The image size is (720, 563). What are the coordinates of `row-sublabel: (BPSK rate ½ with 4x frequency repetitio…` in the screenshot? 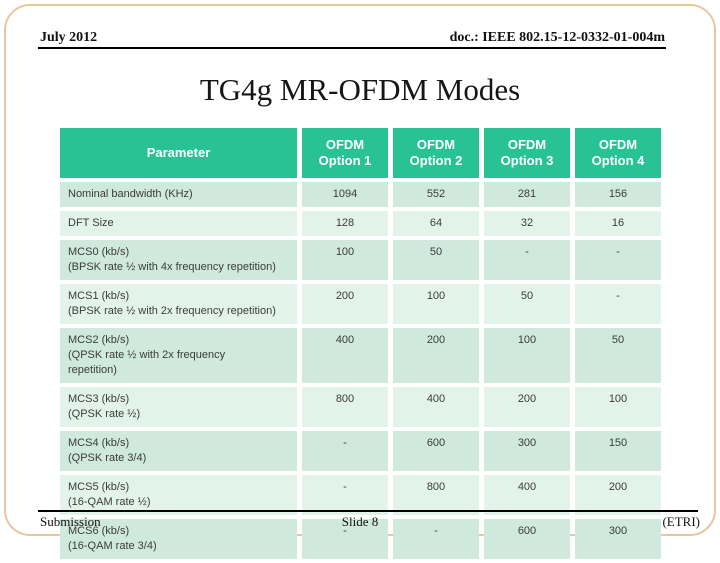 It's located at (172, 267).